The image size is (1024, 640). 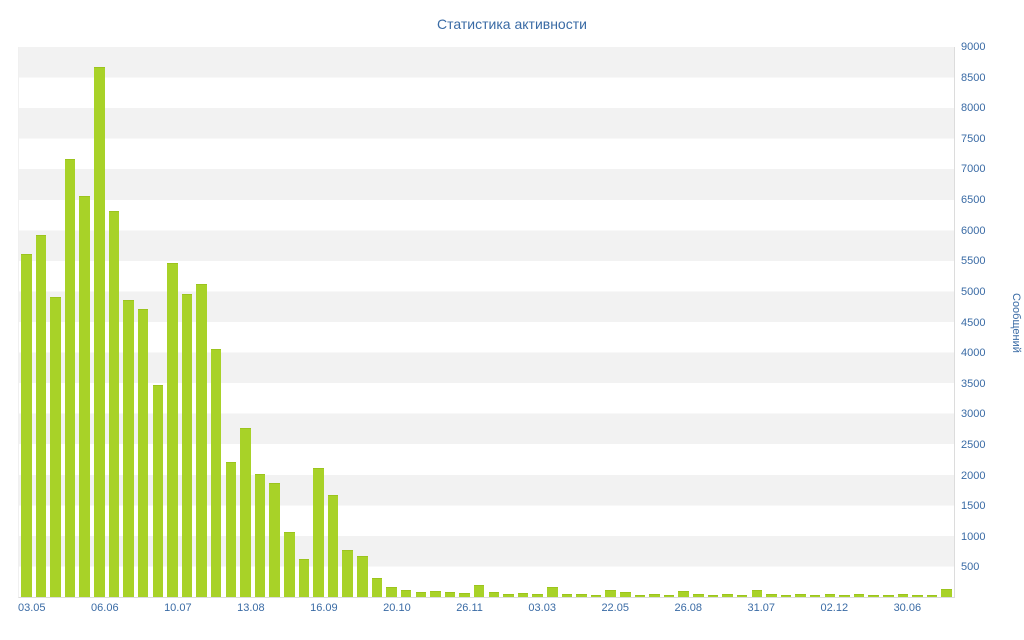 I want to click on y-axis-tick-label: 8000, so click(x=973, y=108).